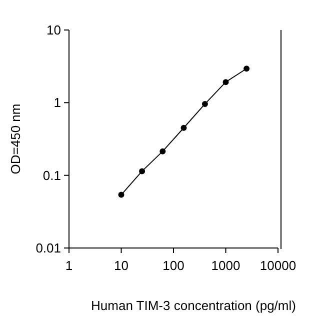 The height and width of the screenshot is (328, 328). I want to click on y-axis-title: OD=450 nm, so click(15, 139).